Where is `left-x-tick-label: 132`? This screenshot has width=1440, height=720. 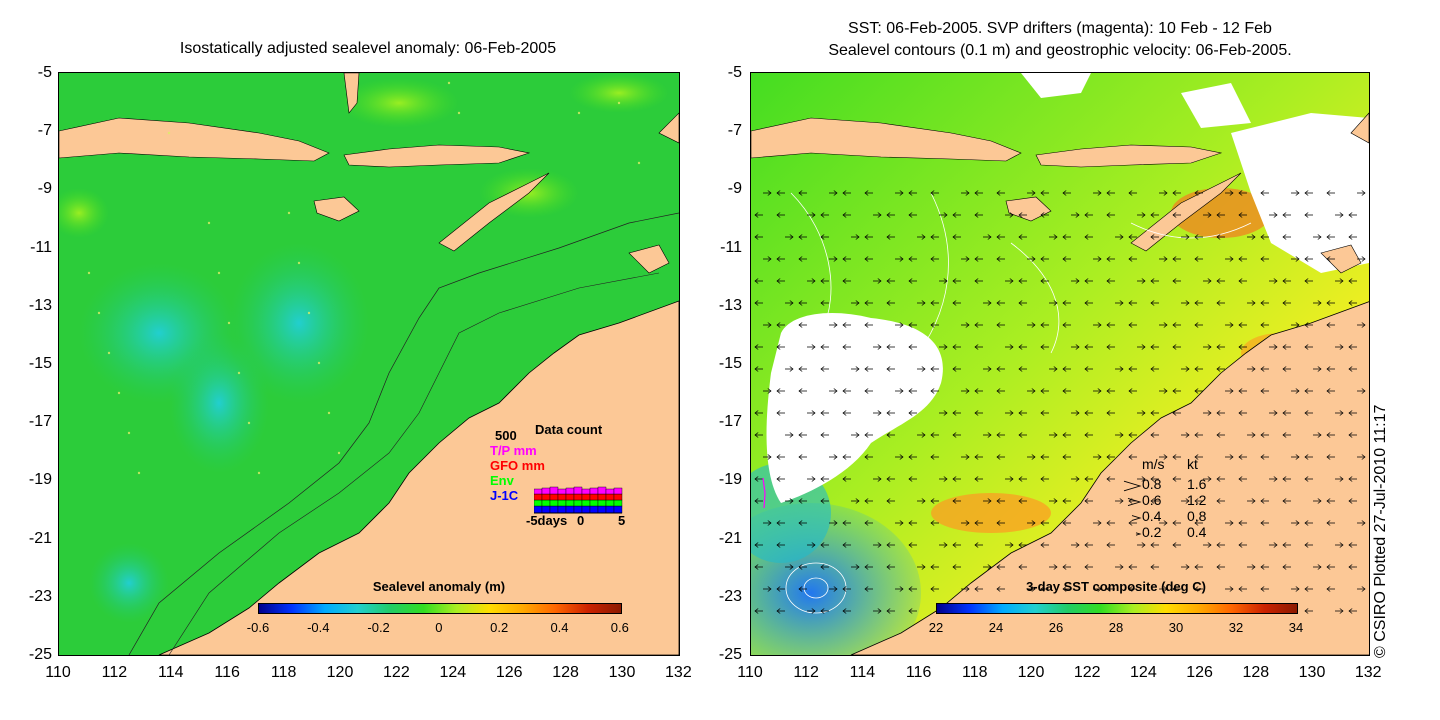 left-x-tick-label: 132 is located at coordinates (678, 672).